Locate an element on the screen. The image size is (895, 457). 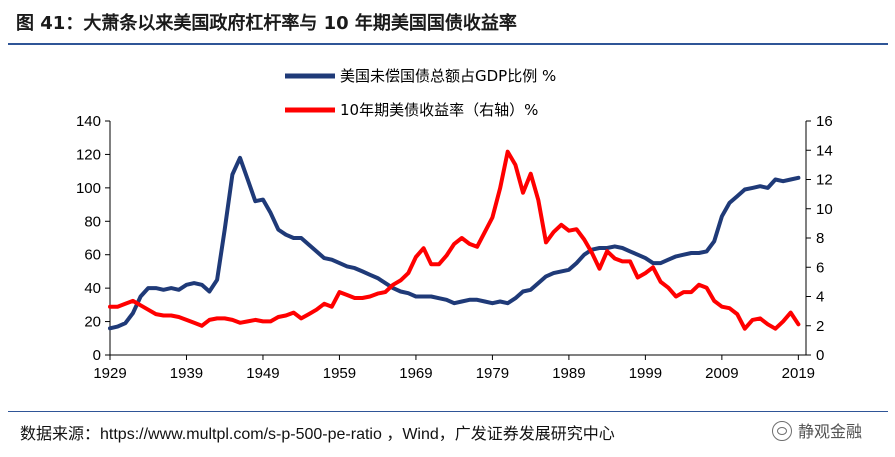
left-tick-label: 120 is located at coordinates (88, 154).